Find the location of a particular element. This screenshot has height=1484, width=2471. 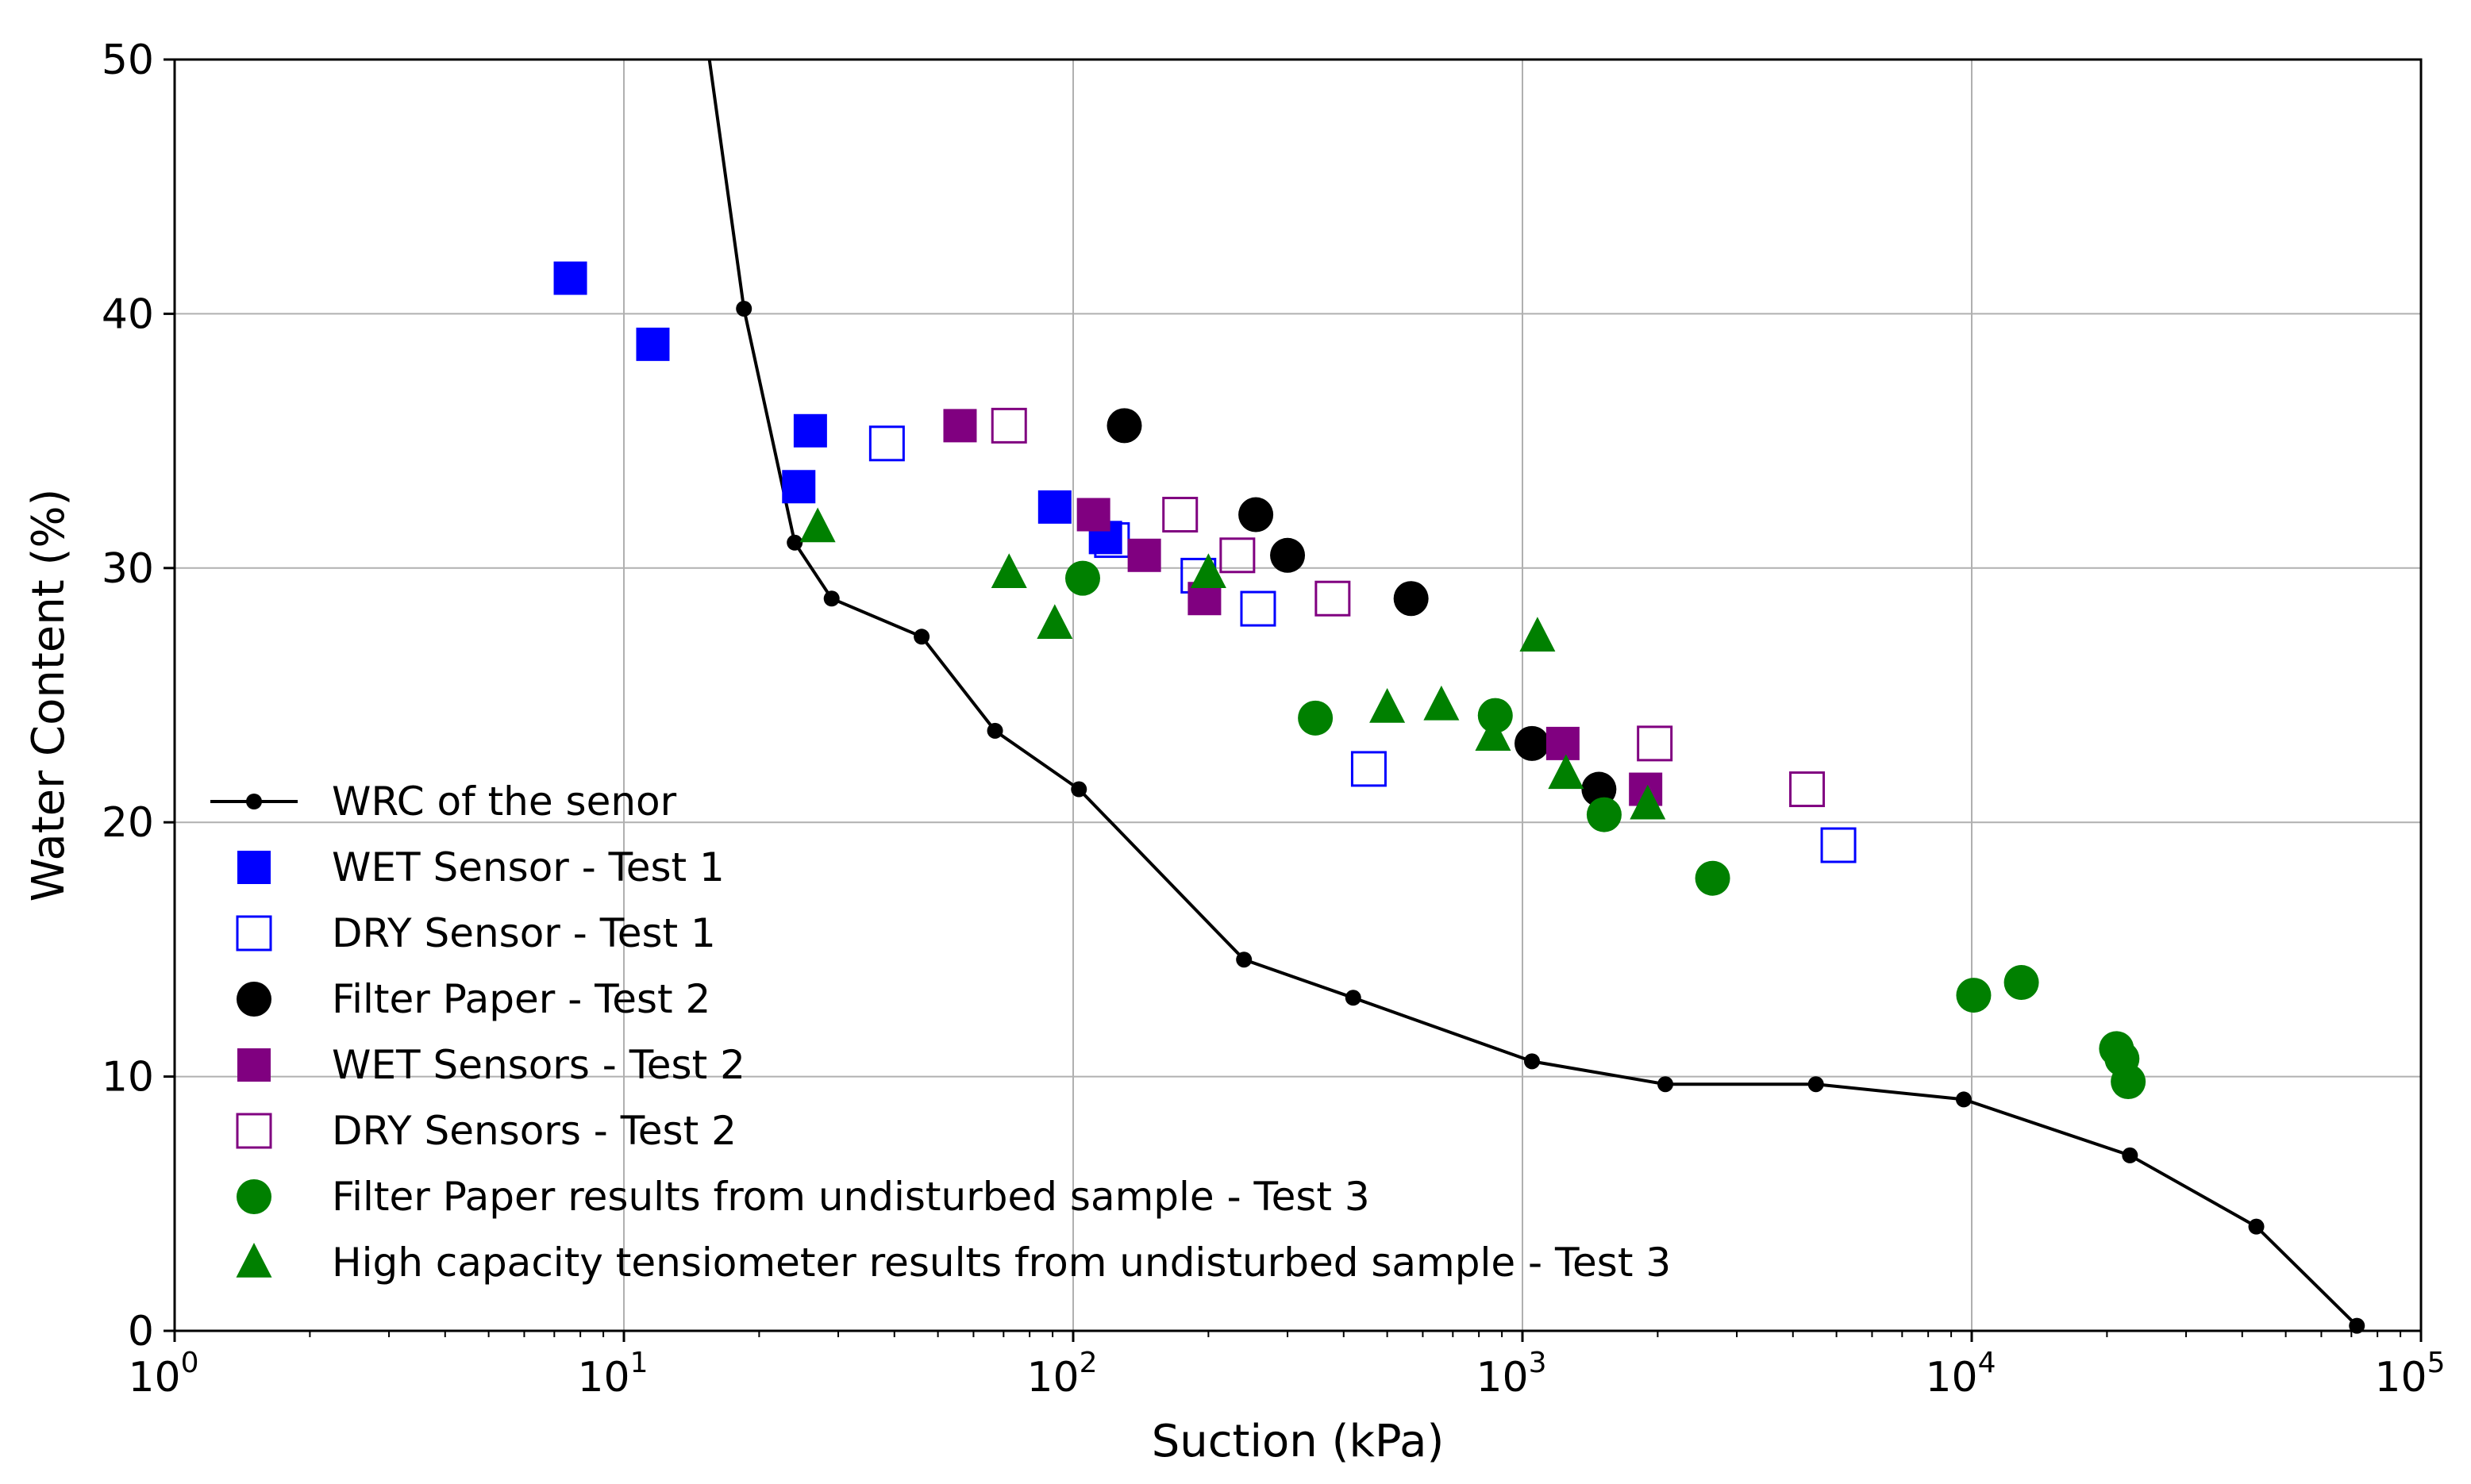

x-tick-label: 10³ is located at coordinates (1511, 1374).